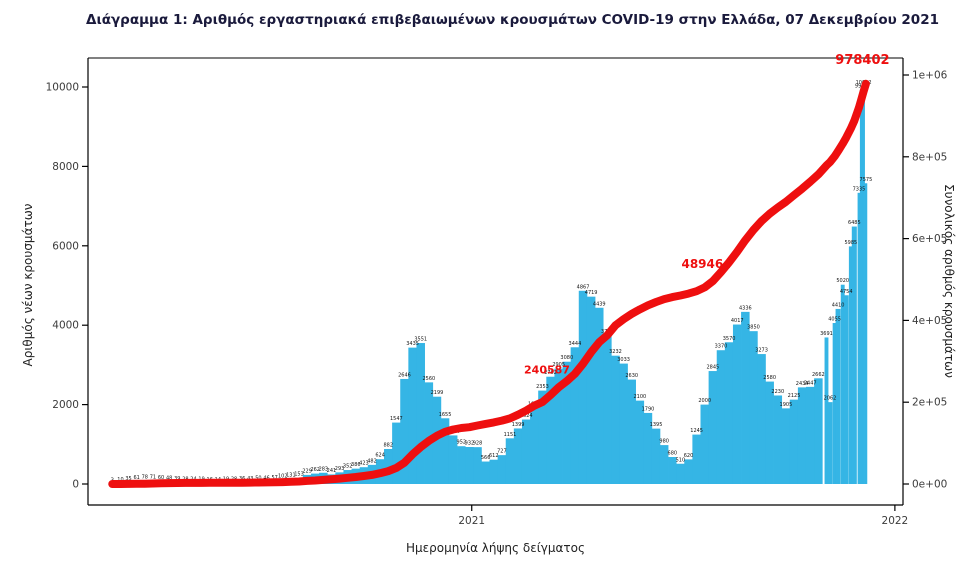 The image size is (974, 570). I want to click on svg-text: 71, so click(153, 478).